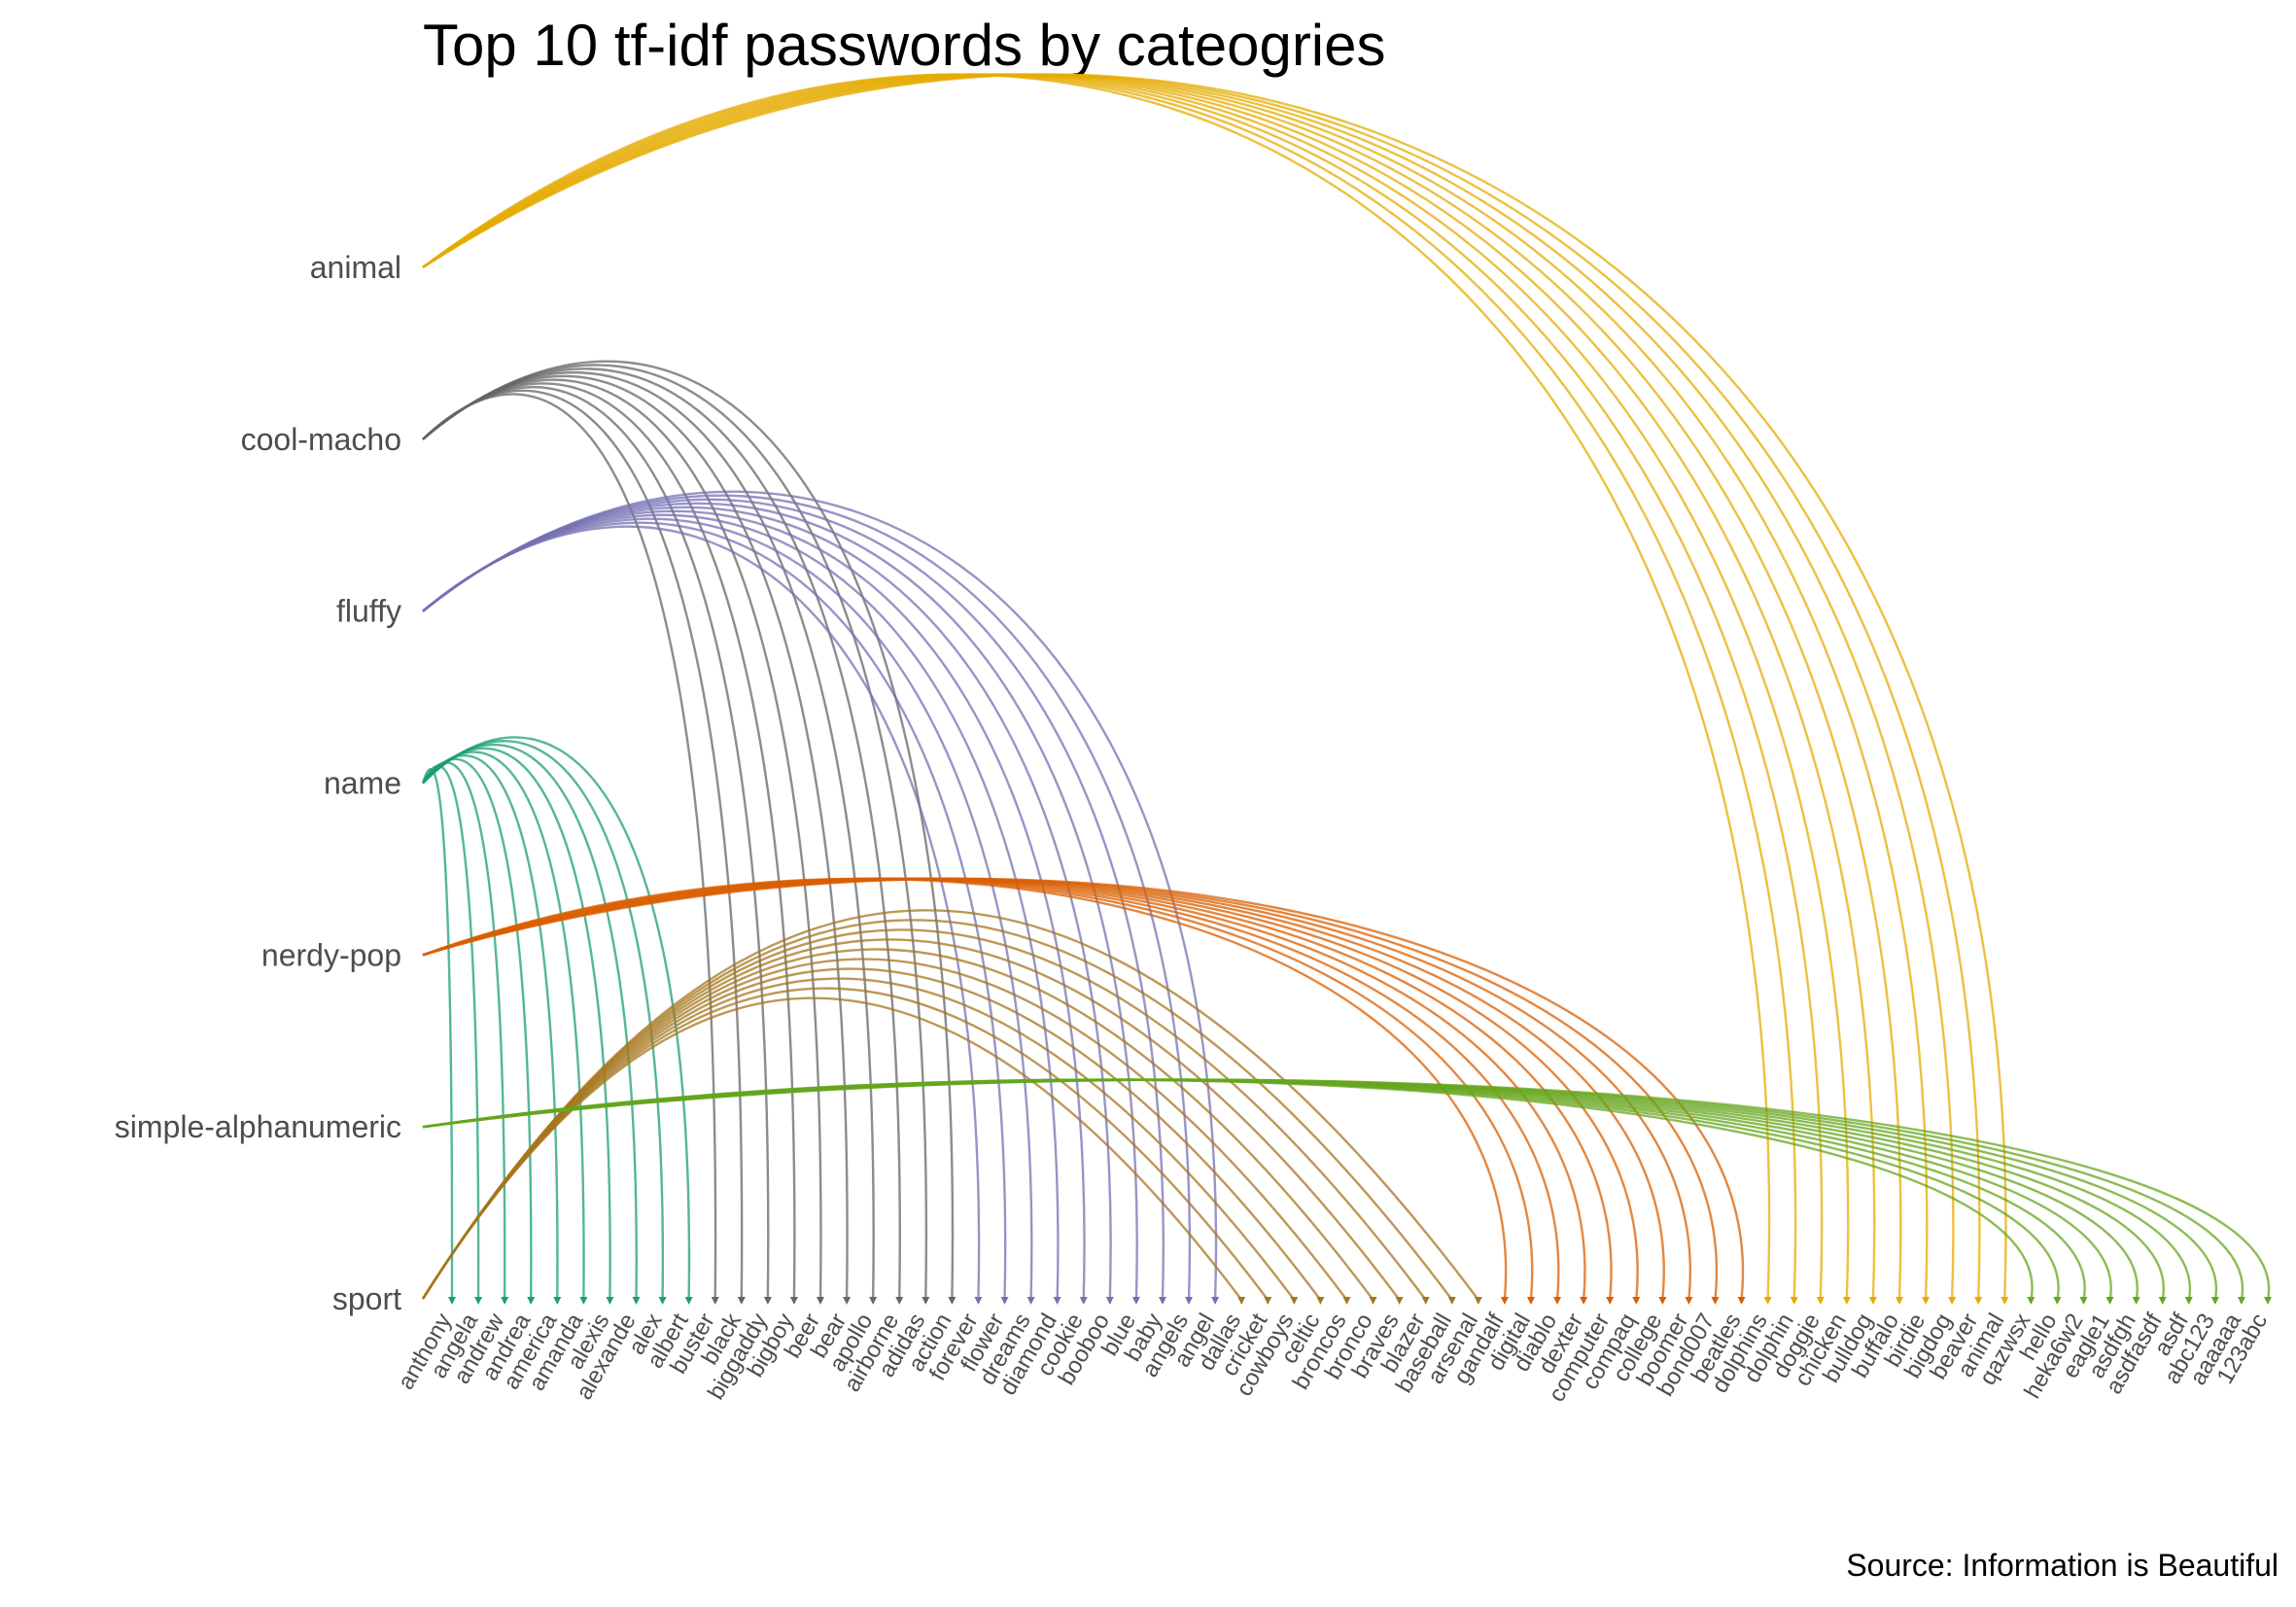 This screenshot has height=1607, width=2296. What do you see at coordinates (899, 1301) in the screenshot?
I see `arrowhead-airborne` at bounding box center [899, 1301].